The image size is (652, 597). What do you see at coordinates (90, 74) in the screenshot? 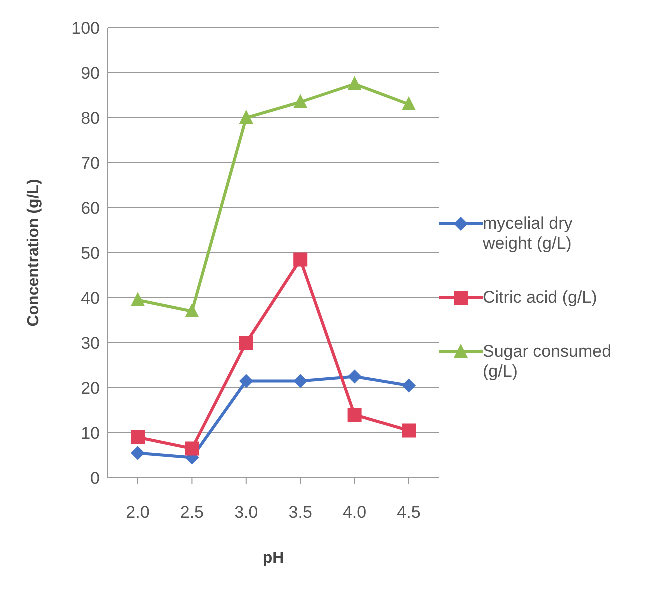
I see `y-tick-label: 90` at bounding box center [90, 74].